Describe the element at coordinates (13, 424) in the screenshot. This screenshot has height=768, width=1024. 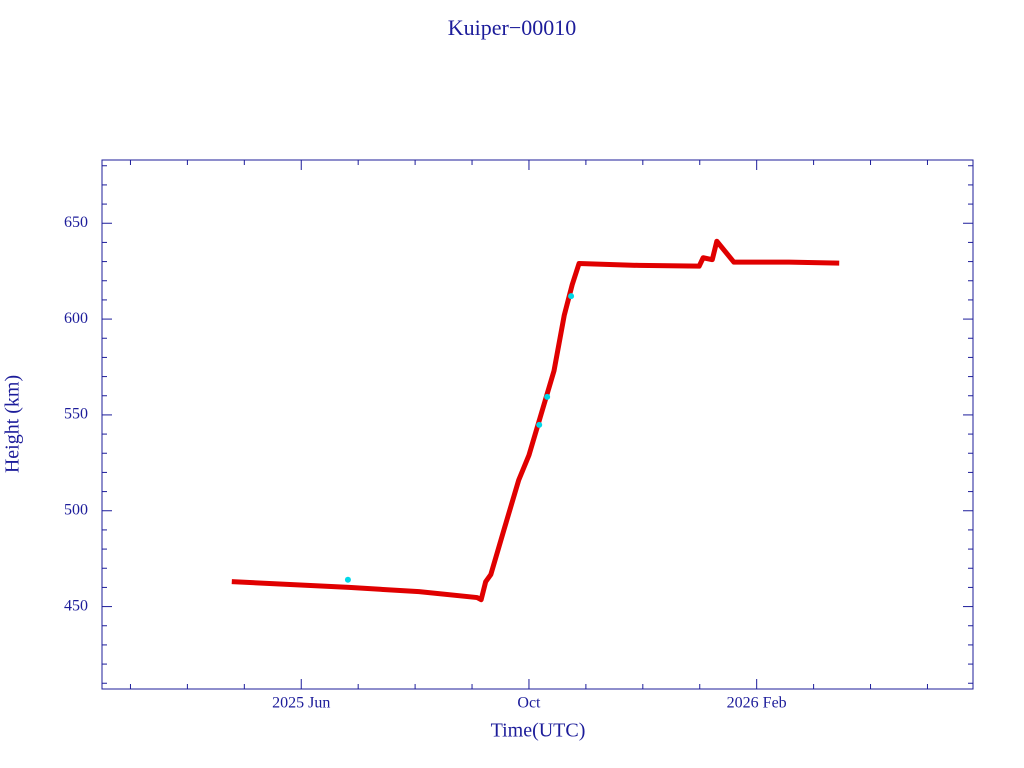
I see `y-axis-label: Height (km)` at that location.